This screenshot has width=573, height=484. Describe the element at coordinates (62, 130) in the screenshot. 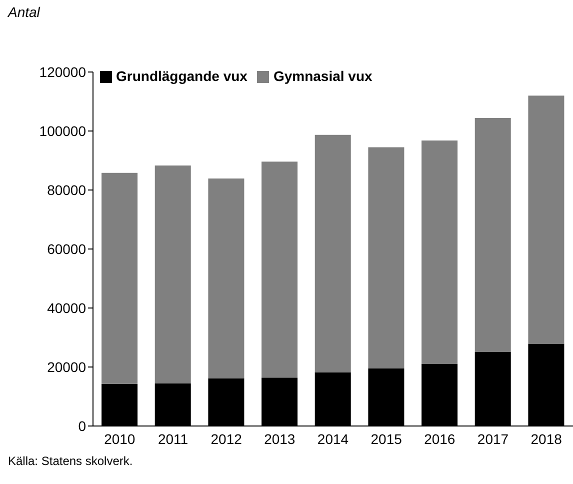

I see `y-tick-label: 100000` at that location.